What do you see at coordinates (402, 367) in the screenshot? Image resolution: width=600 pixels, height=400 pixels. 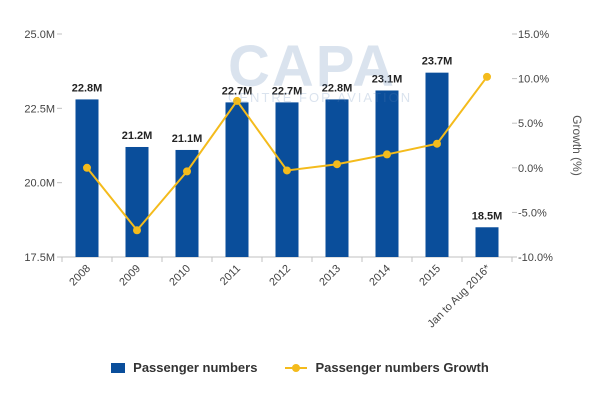 I see `legend-label-growth: Passenger numbers Growth` at bounding box center [402, 367].